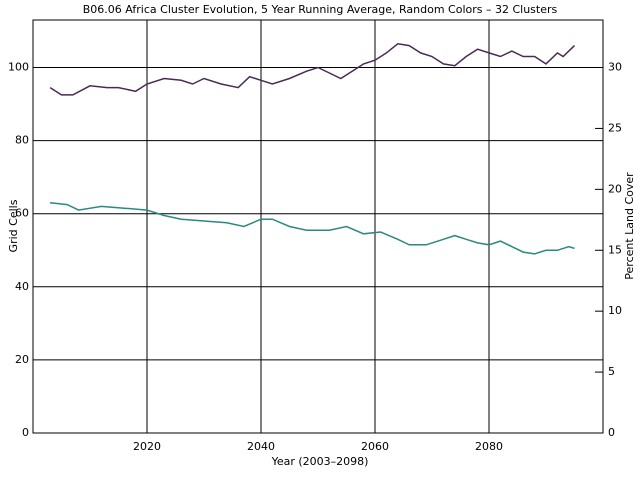 The image size is (640, 480). Describe the element at coordinates (22, 286) in the screenshot. I see `y-tick-label: 40` at that location.